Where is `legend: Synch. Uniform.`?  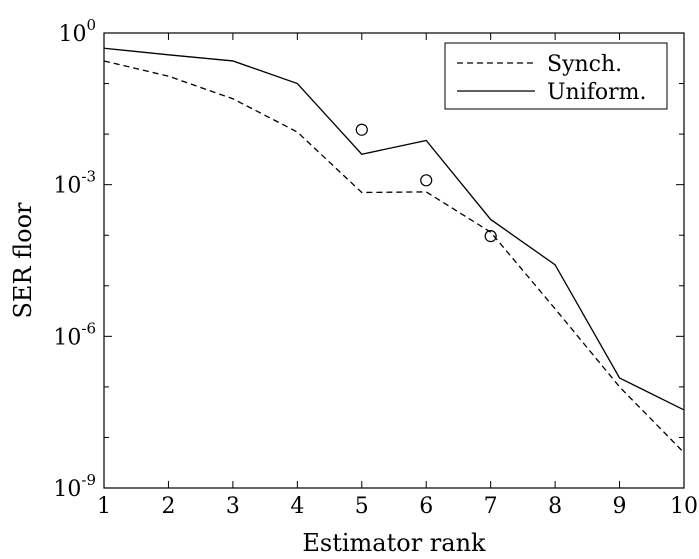
legend: Synch. Uniform. is located at coordinates (556, 76).